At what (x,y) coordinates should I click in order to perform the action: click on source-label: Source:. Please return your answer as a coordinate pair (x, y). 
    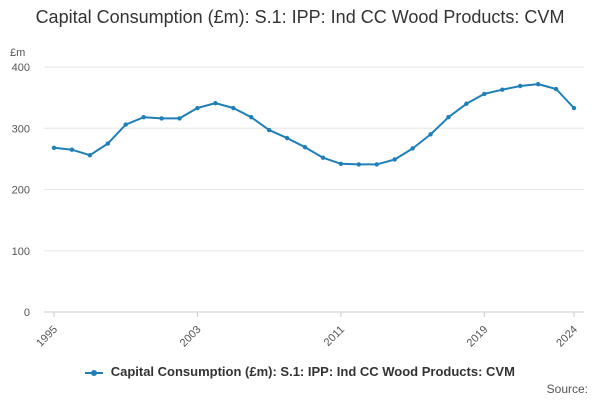
    Looking at the image, I should click on (567, 389).